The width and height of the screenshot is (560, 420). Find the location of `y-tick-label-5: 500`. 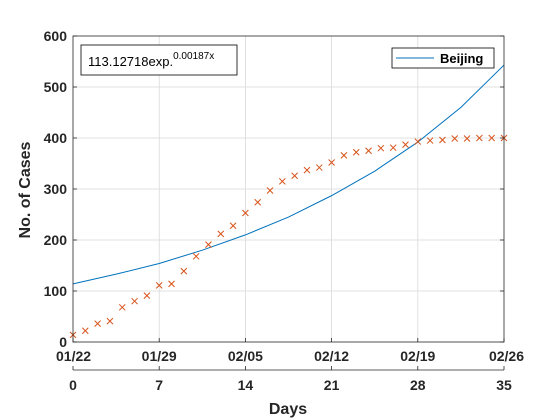

y-tick-label-5: 500 is located at coordinates (56, 87).